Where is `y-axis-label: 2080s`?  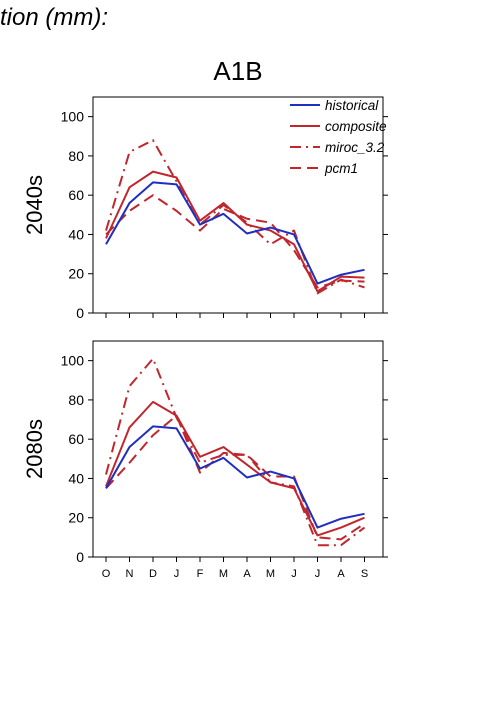
y-axis-label: 2080s is located at coordinates (34, 449).